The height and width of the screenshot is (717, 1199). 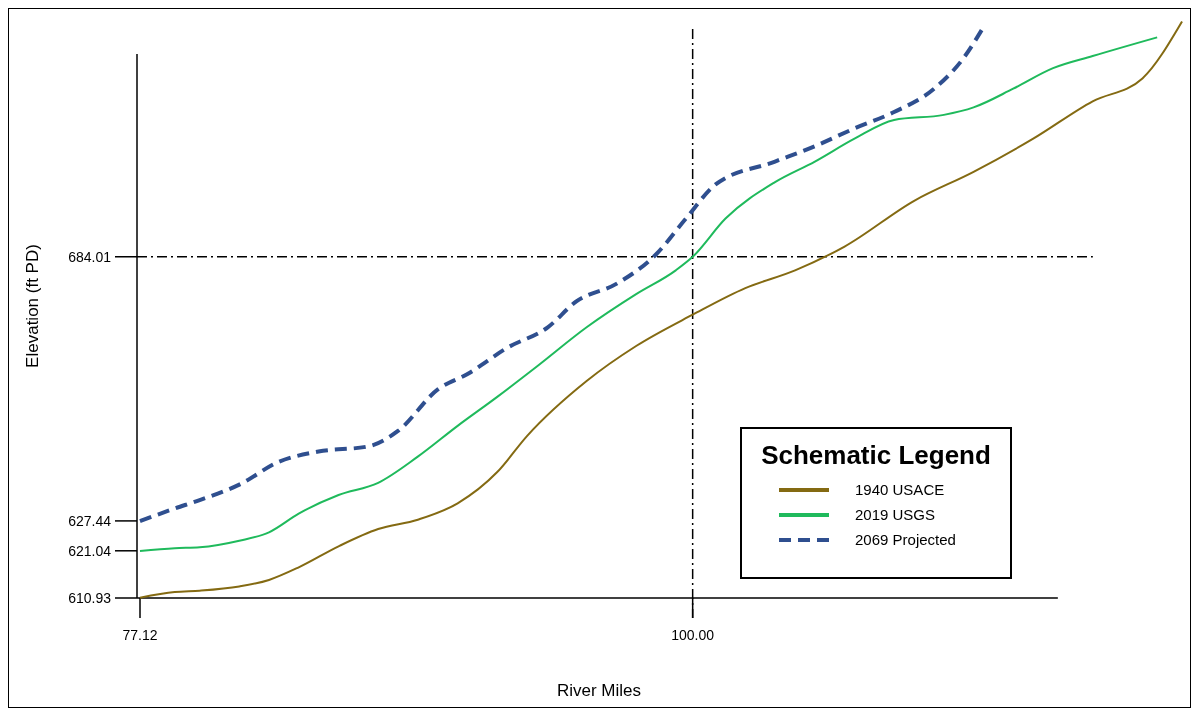 I want to click on legend-title: Schematic Legend, so click(x=876, y=455).